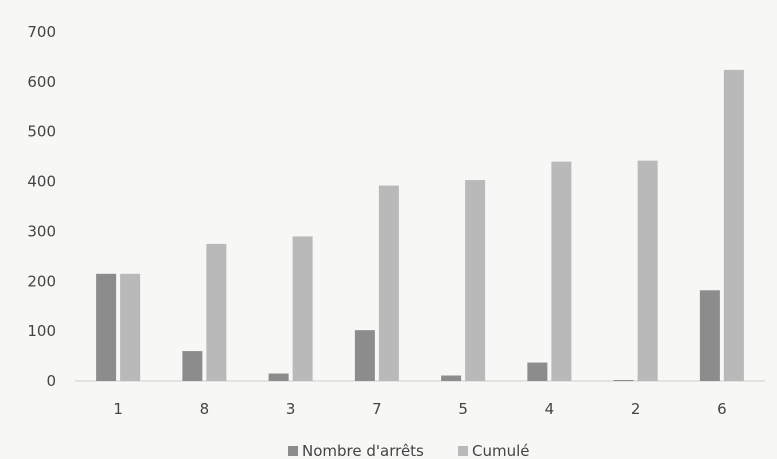 The width and height of the screenshot is (777, 459). I want to click on y-tick-label: 700, so click(41, 32).